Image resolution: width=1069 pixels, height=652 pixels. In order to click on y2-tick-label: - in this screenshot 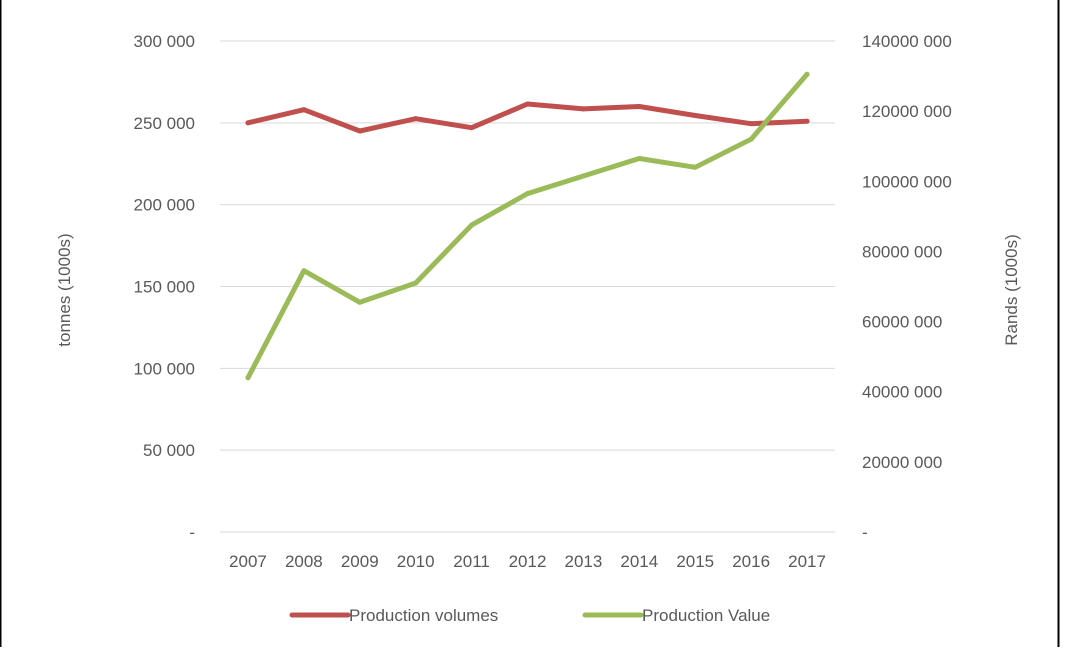, I will do `click(865, 532)`.